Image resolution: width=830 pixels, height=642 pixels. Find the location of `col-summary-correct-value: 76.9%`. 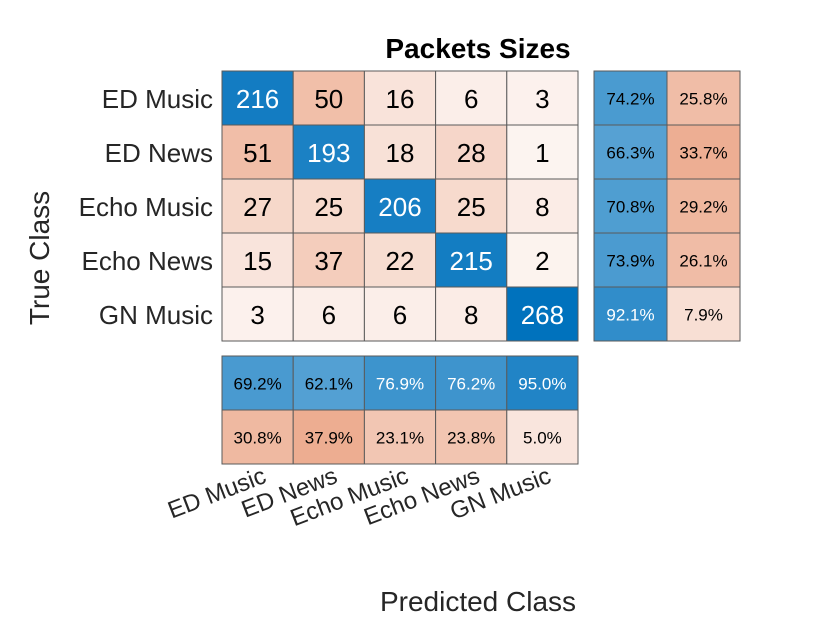

col-summary-correct-value: 76.9% is located at coordinates (400, 384).